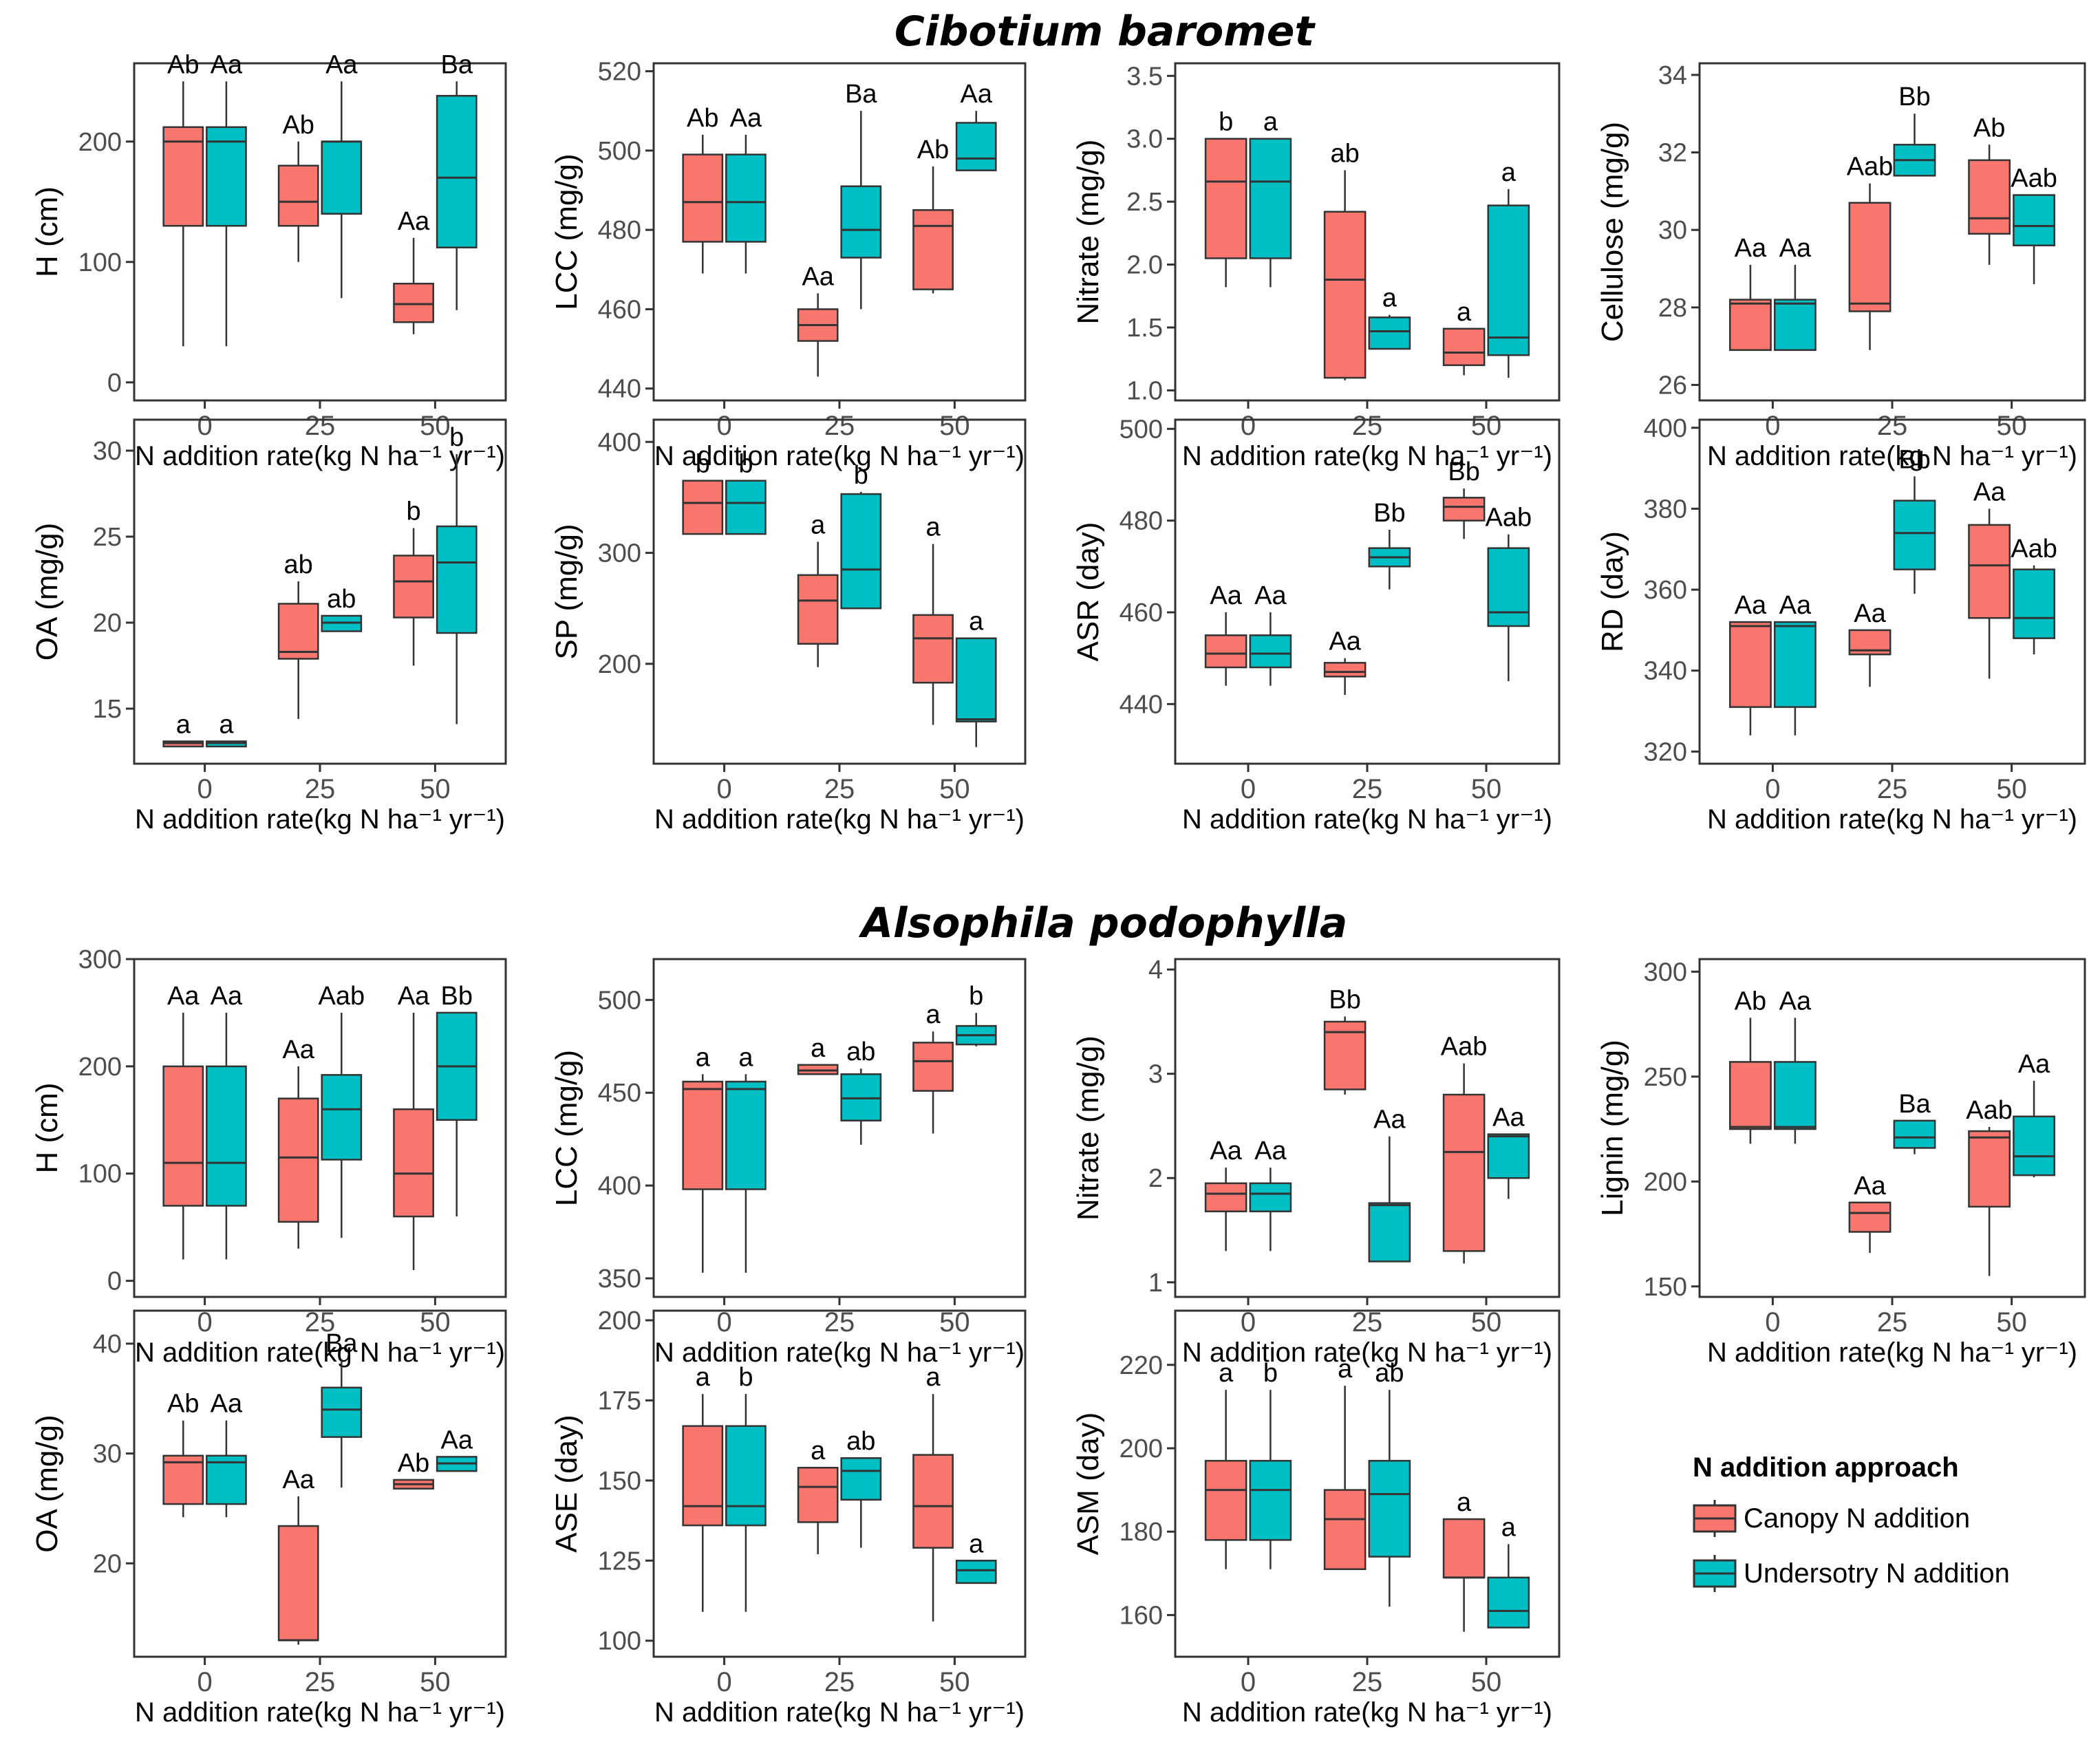 This screenshot has width=2100, height=1751. What do you see at coordinates (1673, 308) in the screenshot?
I see `y-tick-label: 28` at bounding box center [1673, 308].